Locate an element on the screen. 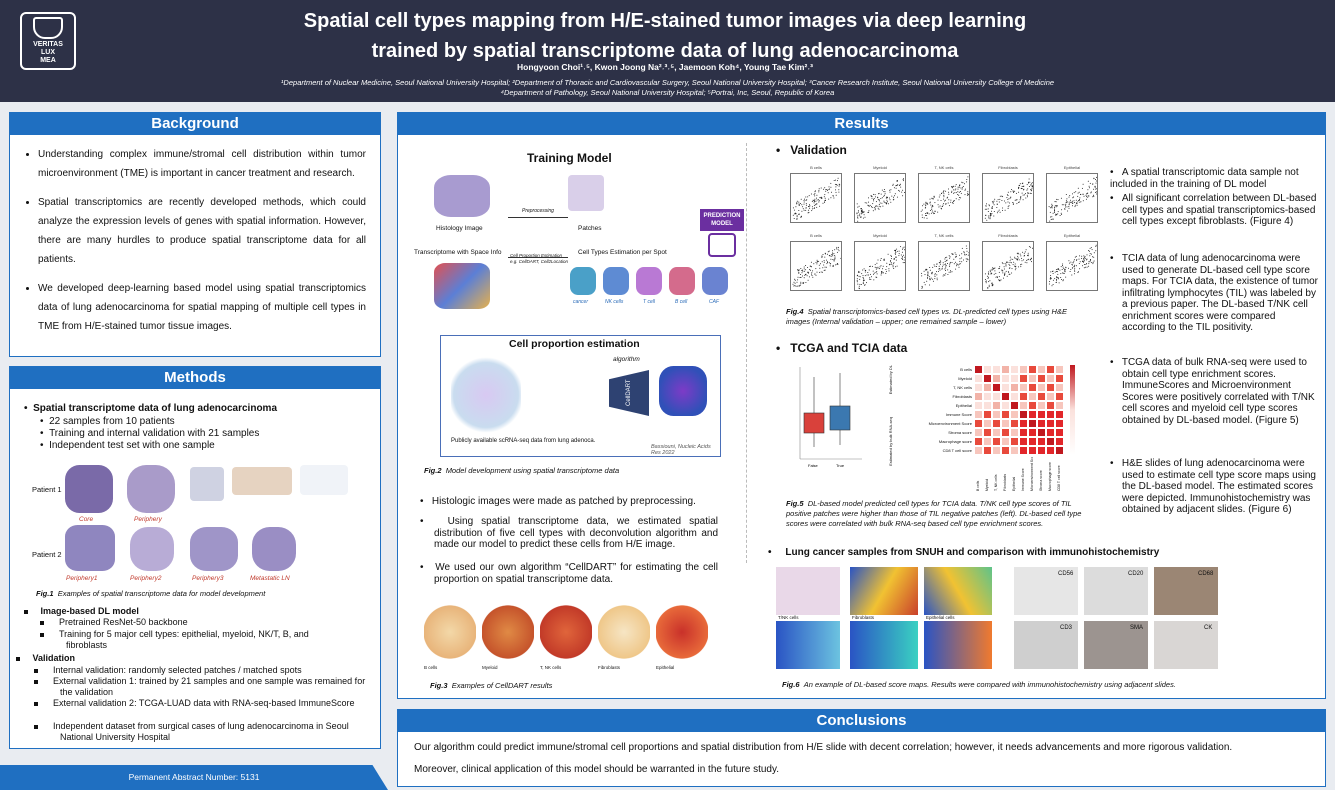 The width and height of the screenshot is (1335, 790). celltype-small-label: CAF is located at coordinates (714, 302).